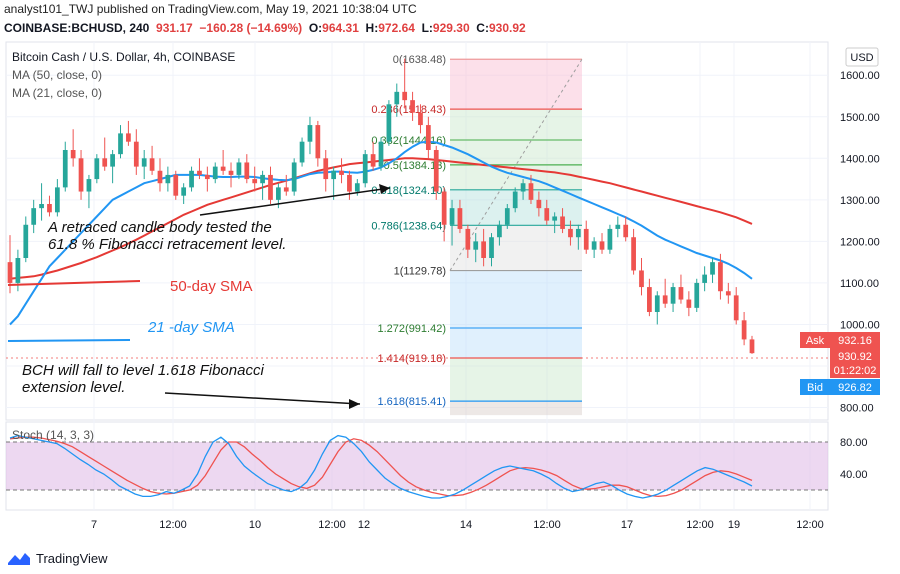  What do you see at coordinates (167, 244) in the screenshot?
I see `retrace-note-line2: 61.8 % Fibonacci retracement level.` at bounding box center [167, 244].